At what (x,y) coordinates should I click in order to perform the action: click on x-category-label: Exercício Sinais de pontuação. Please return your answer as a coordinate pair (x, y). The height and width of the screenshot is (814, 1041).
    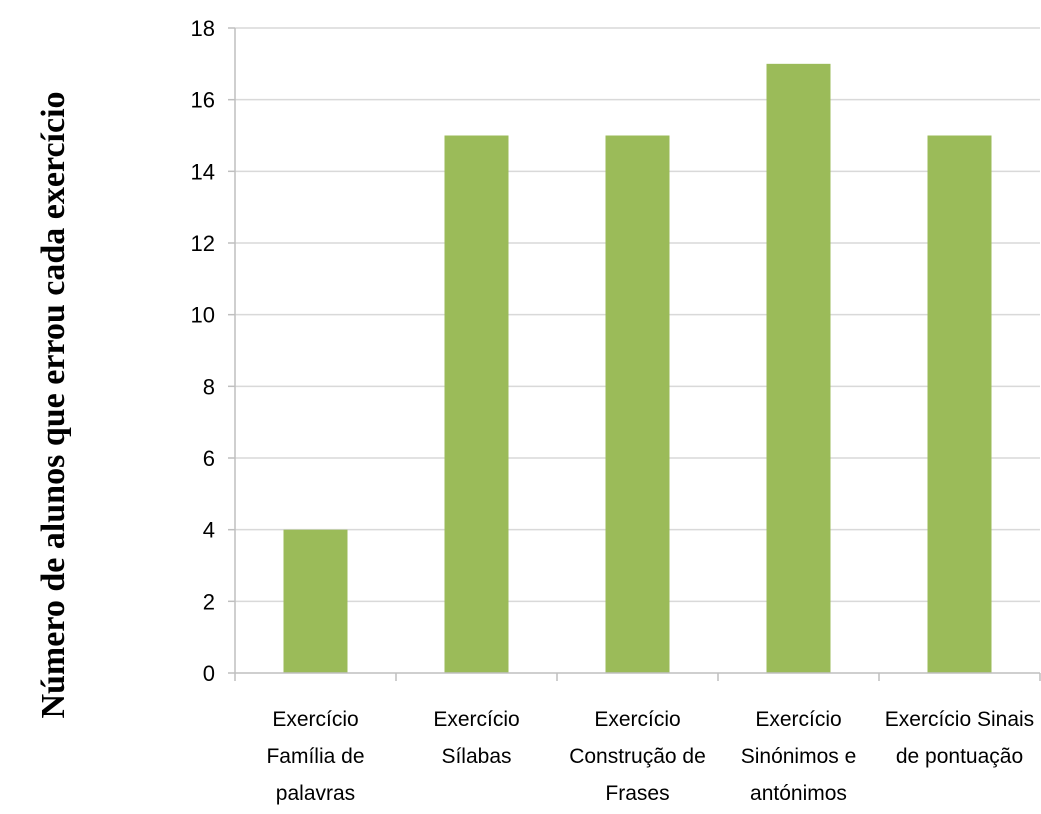
    Looking at the image, I should click on (959, 738).